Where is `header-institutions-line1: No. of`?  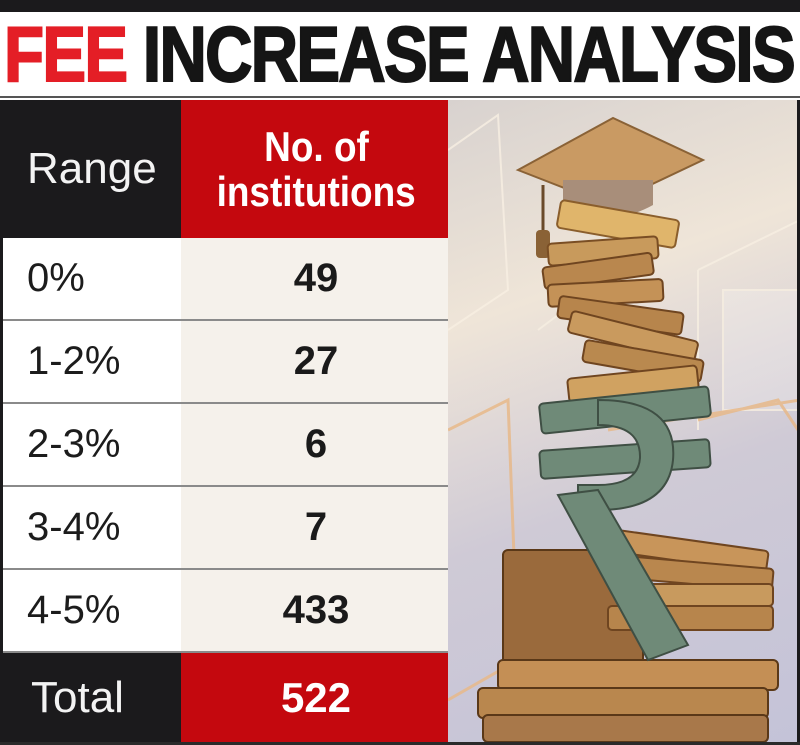 header-institutions-line1: No. of is located at coordinates (316, 146).